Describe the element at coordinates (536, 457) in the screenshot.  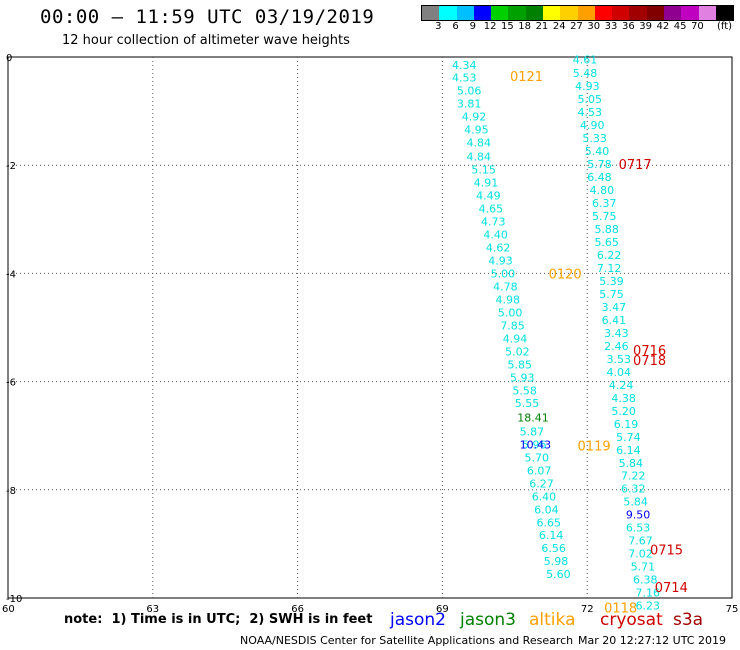
I see `data-point-label: 5.70` at that location.